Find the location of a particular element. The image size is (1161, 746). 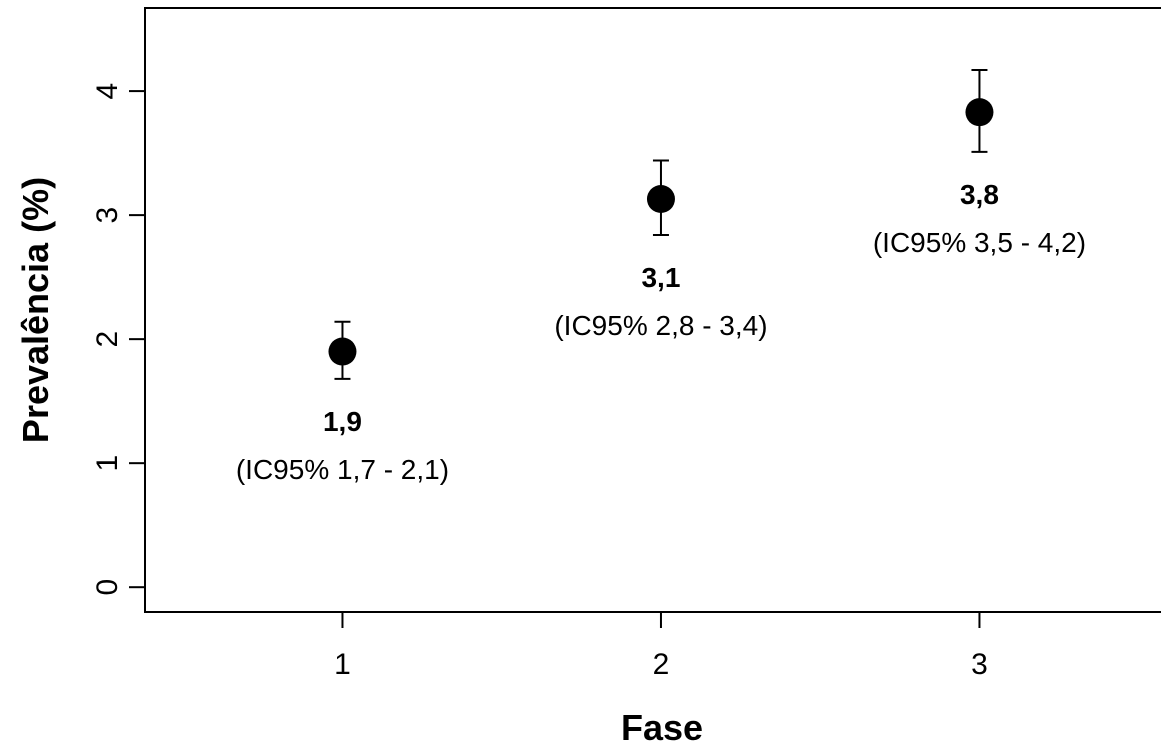

x-tick-label: 2 is located at coordinates (661, 664).